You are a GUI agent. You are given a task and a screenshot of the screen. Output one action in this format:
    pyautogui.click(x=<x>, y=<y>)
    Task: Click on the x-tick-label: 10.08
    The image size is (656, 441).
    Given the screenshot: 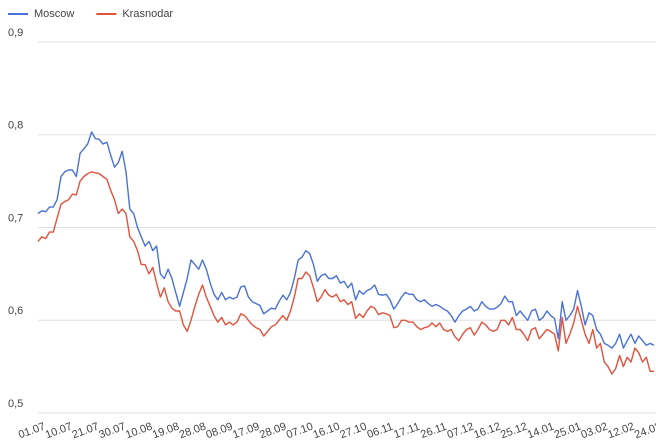 What is the action you would take?
    pyautogui.click(x=139, y=431)
    